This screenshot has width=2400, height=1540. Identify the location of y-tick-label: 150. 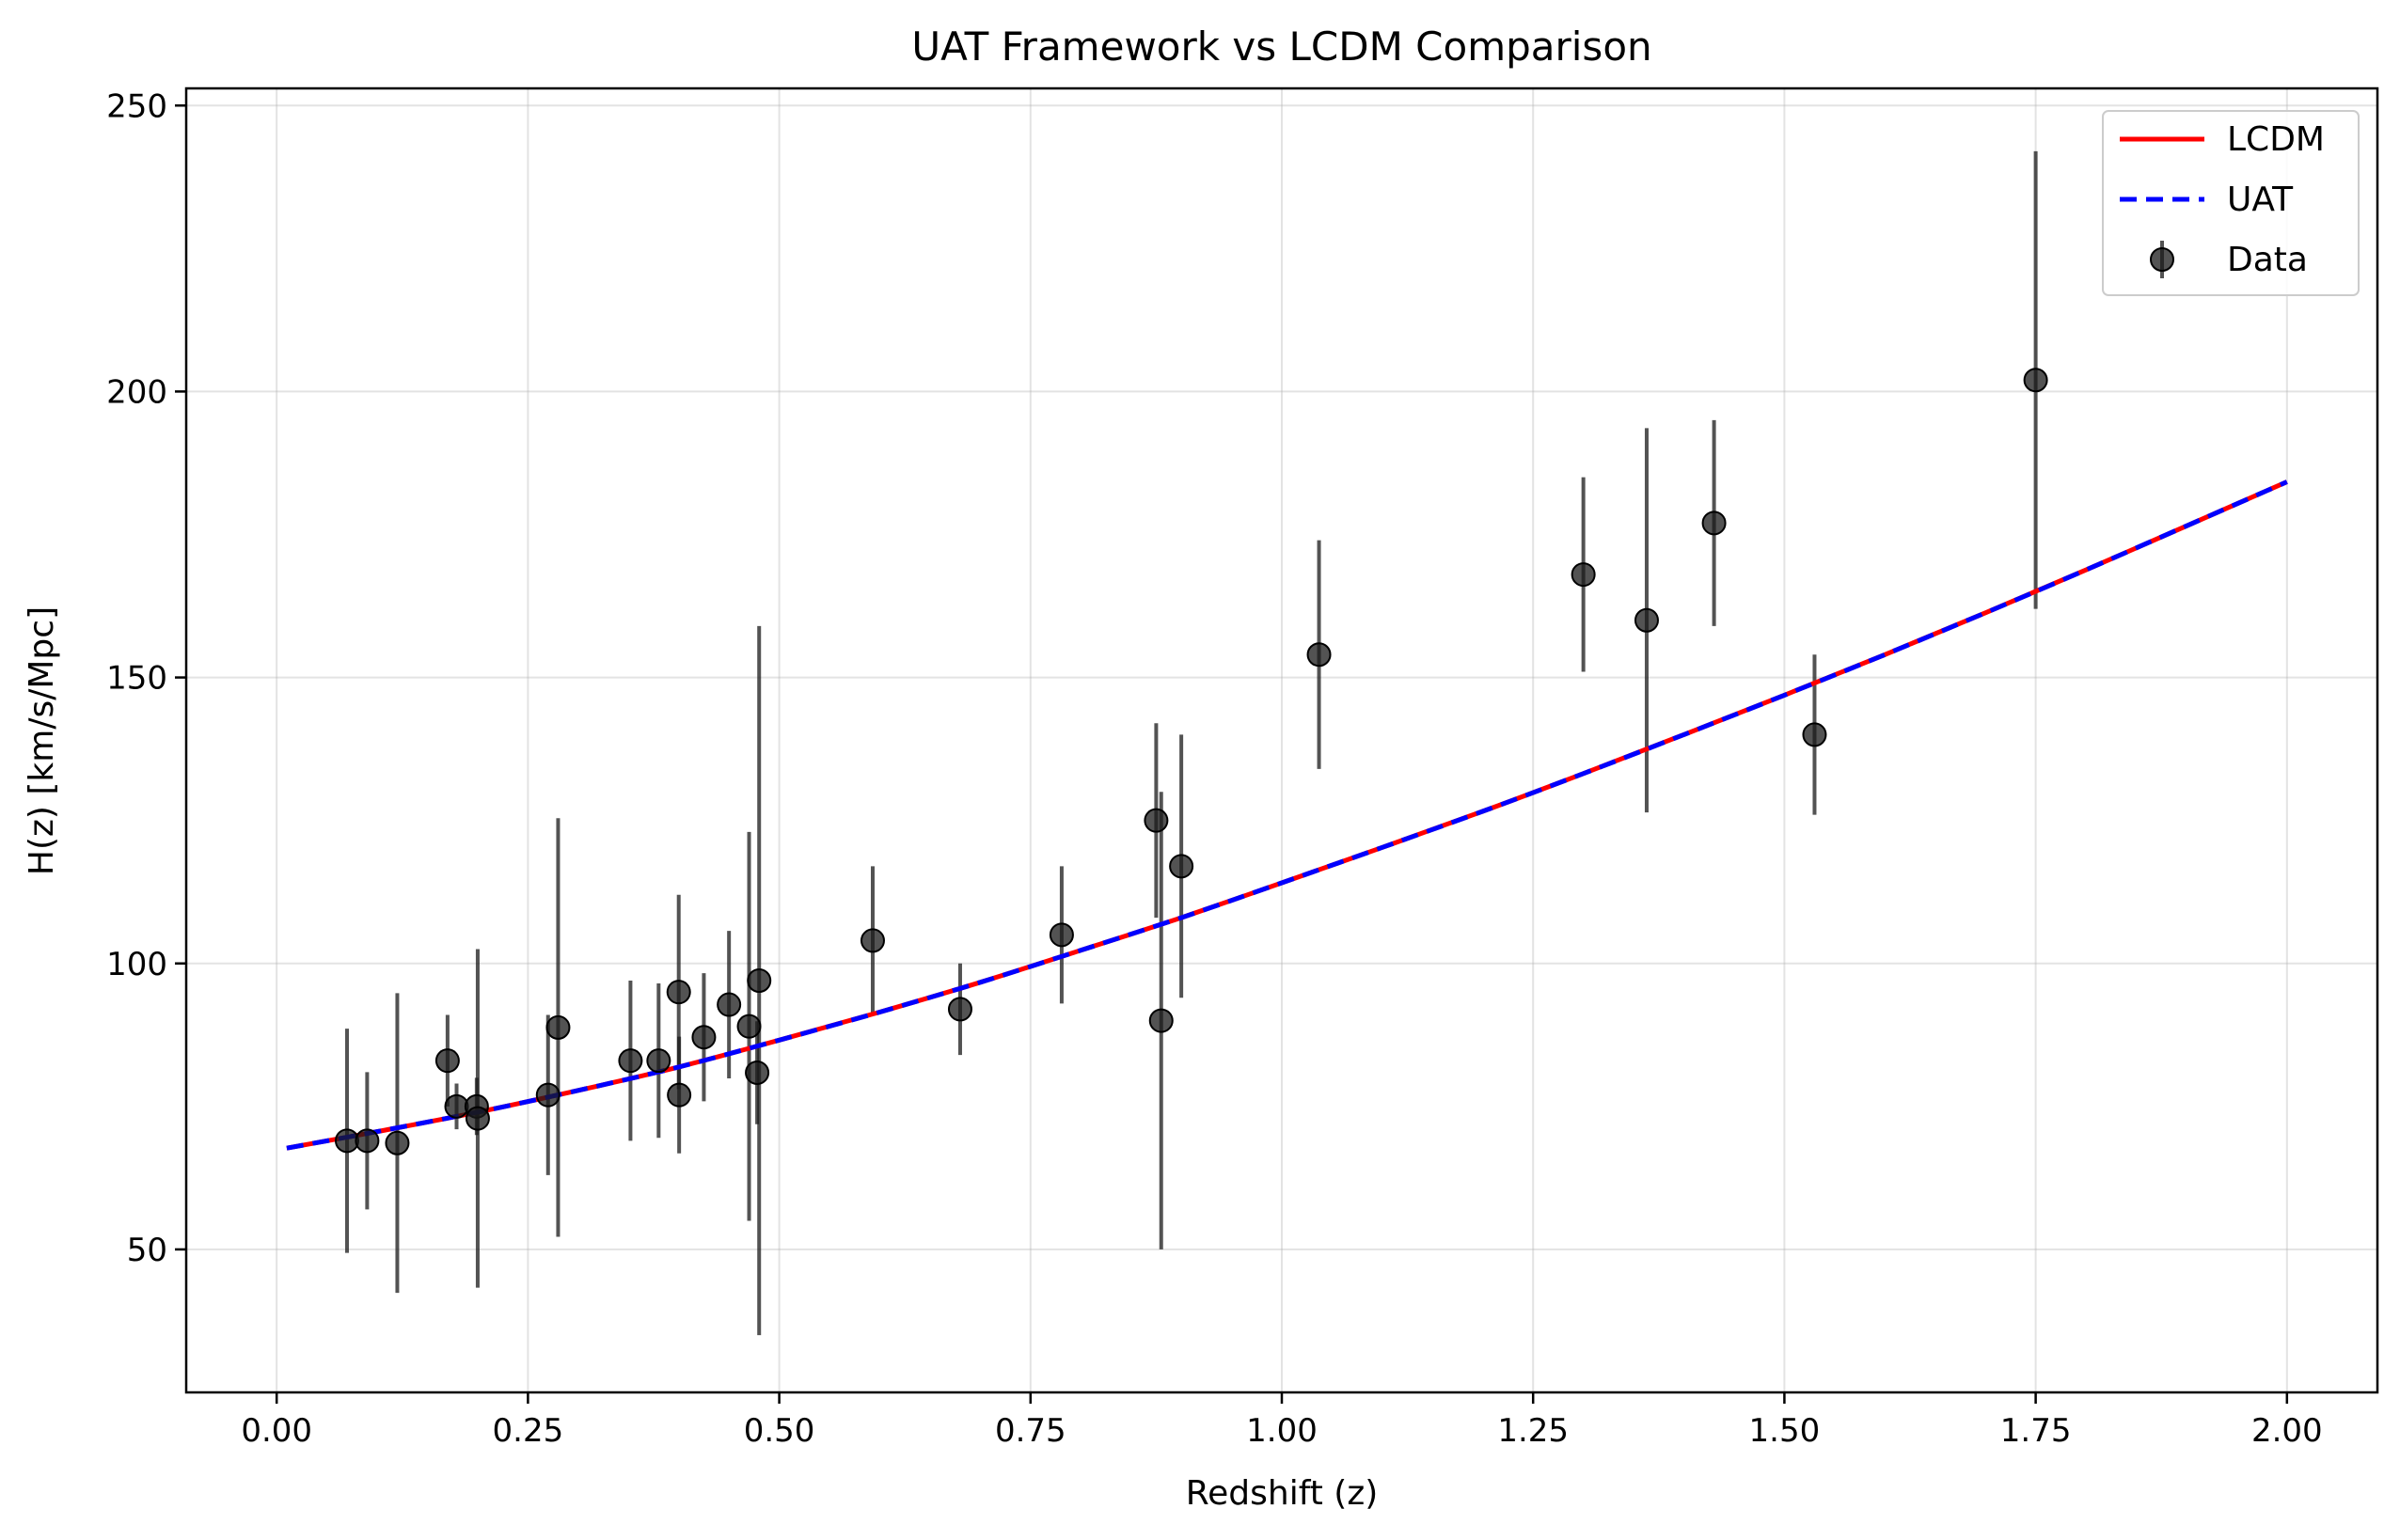
(136, 679).